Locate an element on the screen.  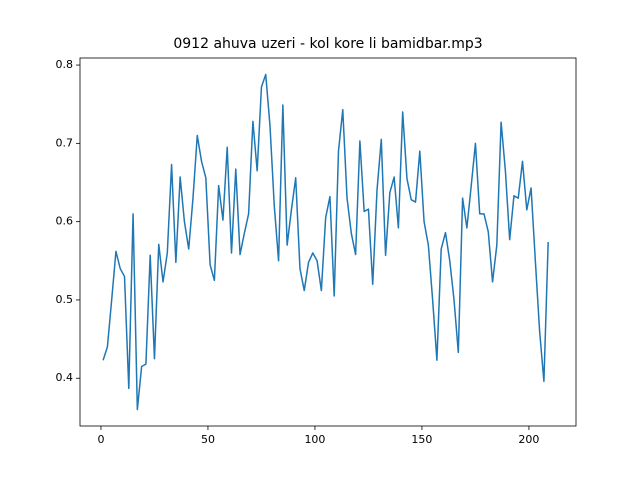
x-tick-label: 200 is located at coordinates (528, 439).